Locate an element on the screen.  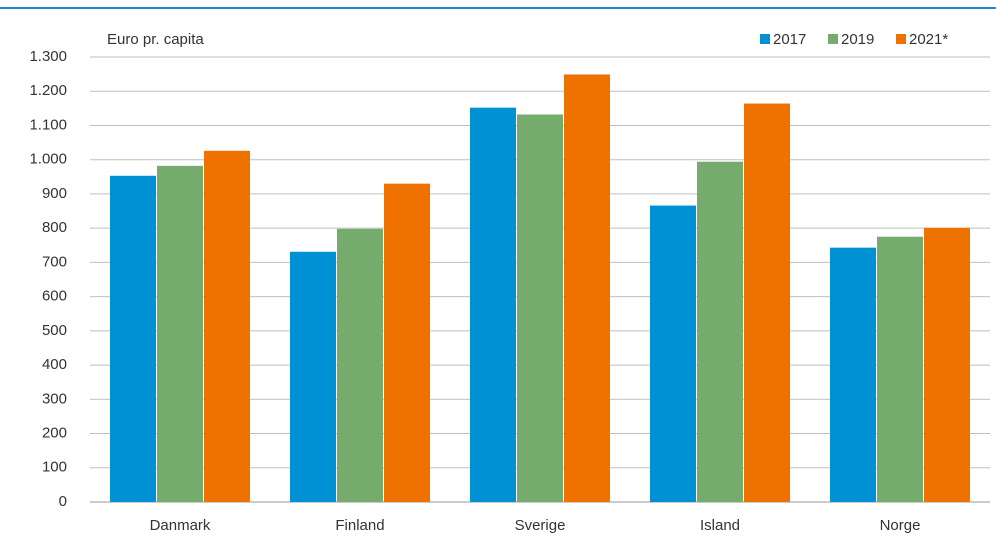
x-tick-label: Finland is located at coordinates (359, 525).